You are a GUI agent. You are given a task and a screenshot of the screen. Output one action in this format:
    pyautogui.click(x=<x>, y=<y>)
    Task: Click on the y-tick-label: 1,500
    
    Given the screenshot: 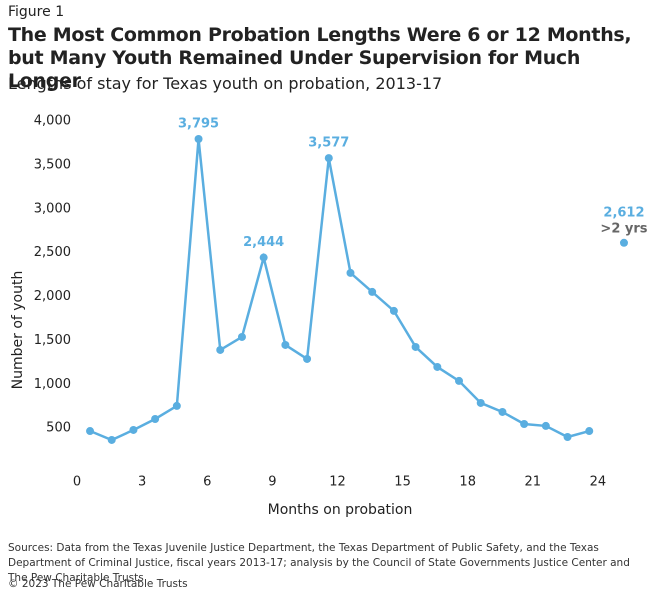 What is the action you would take?
    pyautogui.click(x=52, y=340)
    